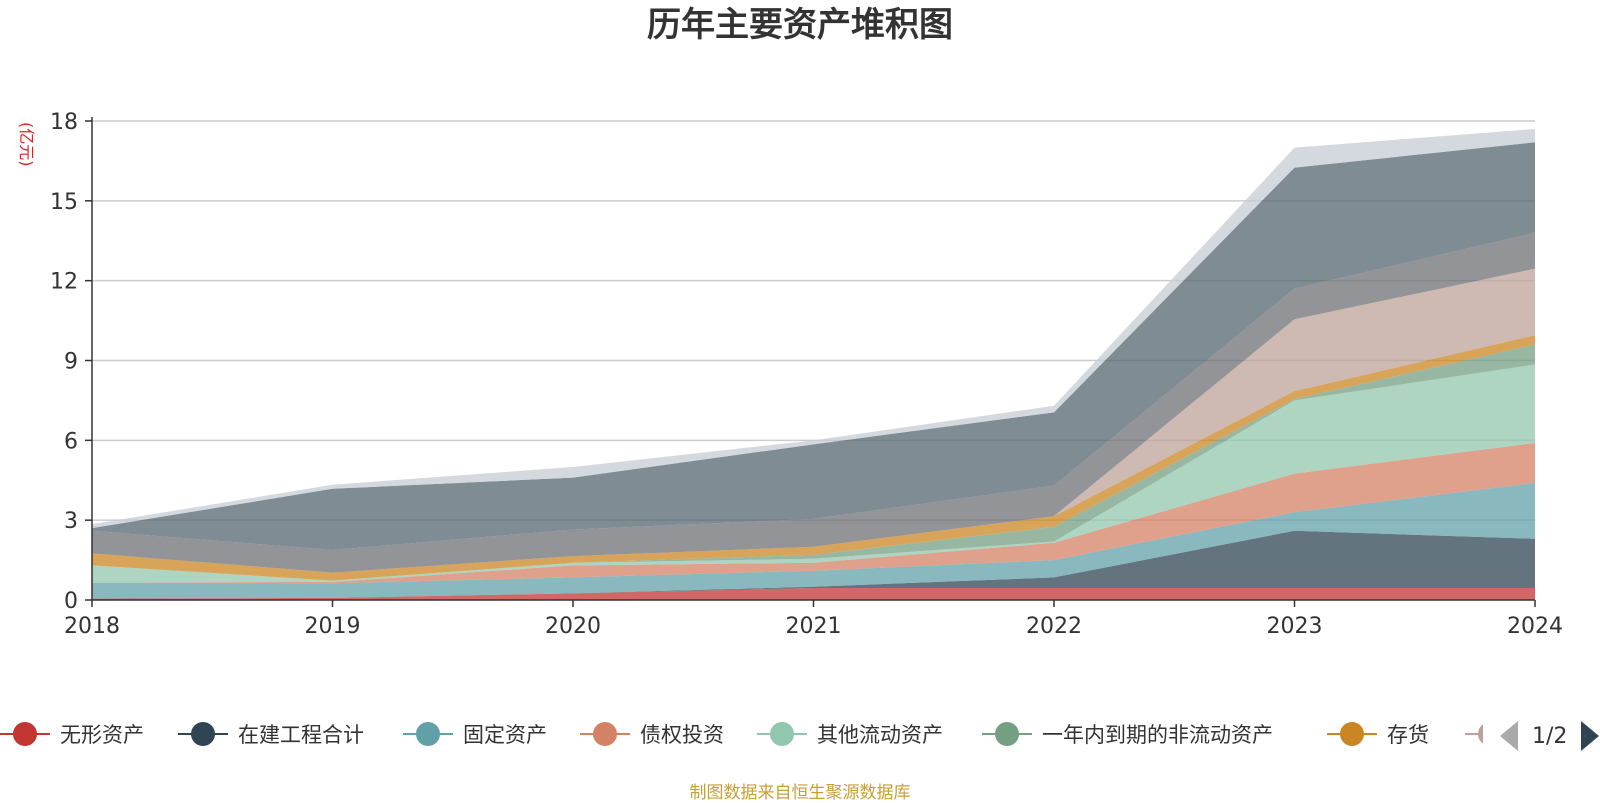 This screenshot has width=1600, height=803. Describe the element at coordinates (682, 735) in the screenshot. I see `legend-label: 债权投资` at that location.